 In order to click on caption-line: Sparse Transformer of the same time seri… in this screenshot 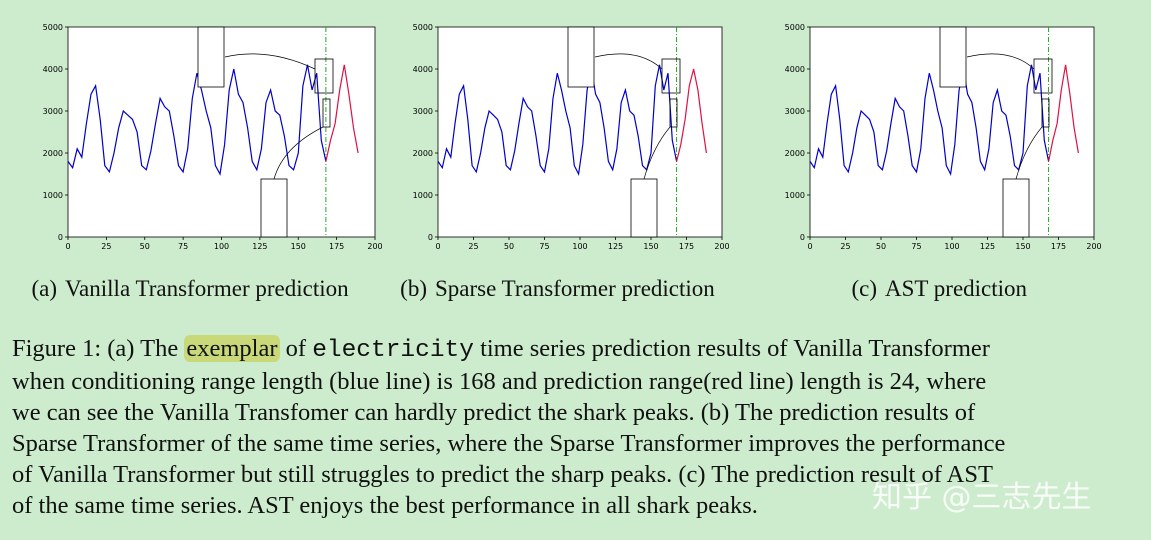, I will do `click(509, 443)`.